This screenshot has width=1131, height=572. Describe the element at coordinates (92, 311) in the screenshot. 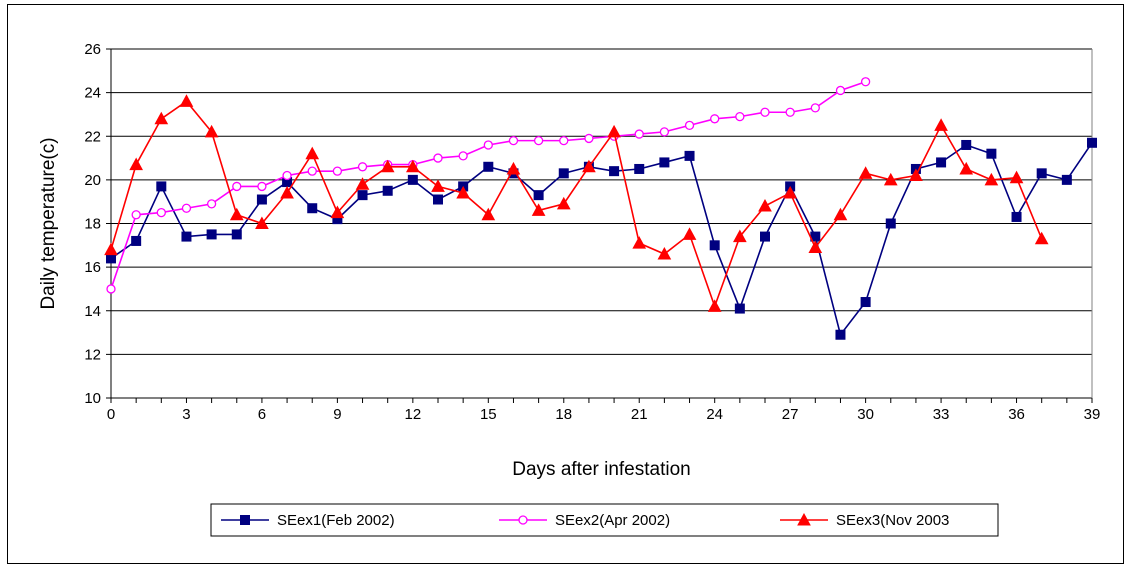

I see `y-tick-label: 14` at that location.